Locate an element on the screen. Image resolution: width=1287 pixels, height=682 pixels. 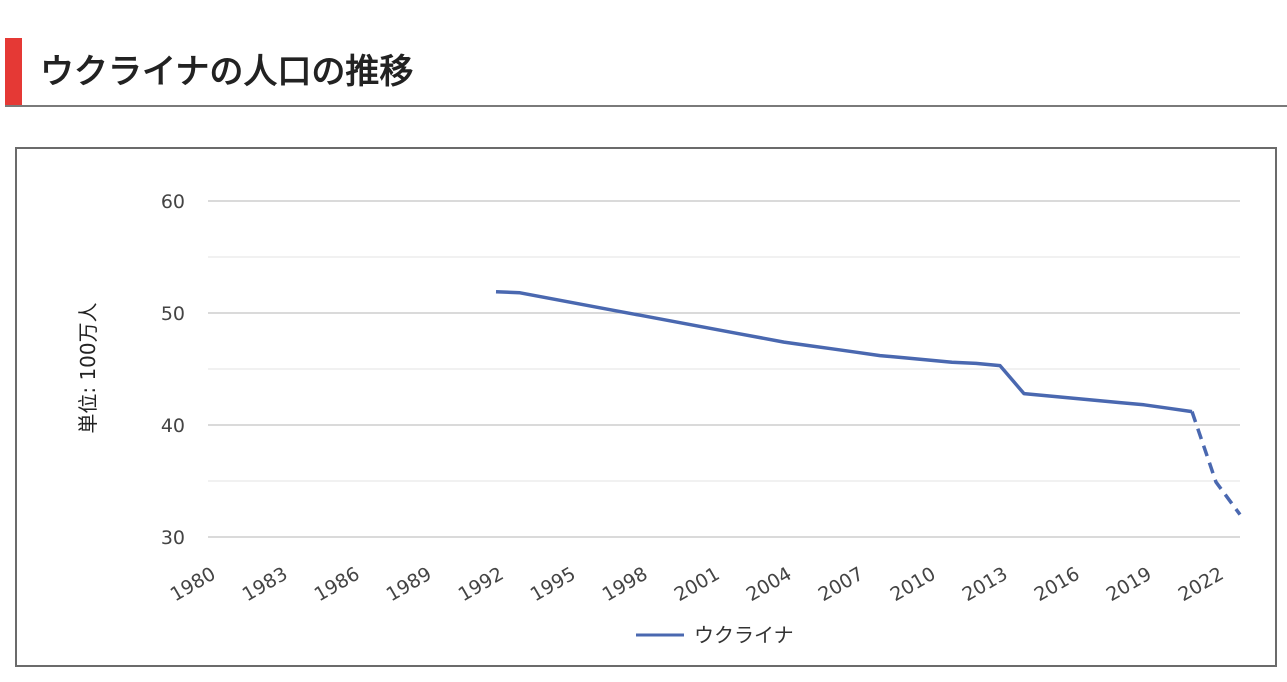
legend: ウクライナ is located at coordinates (715, 635).